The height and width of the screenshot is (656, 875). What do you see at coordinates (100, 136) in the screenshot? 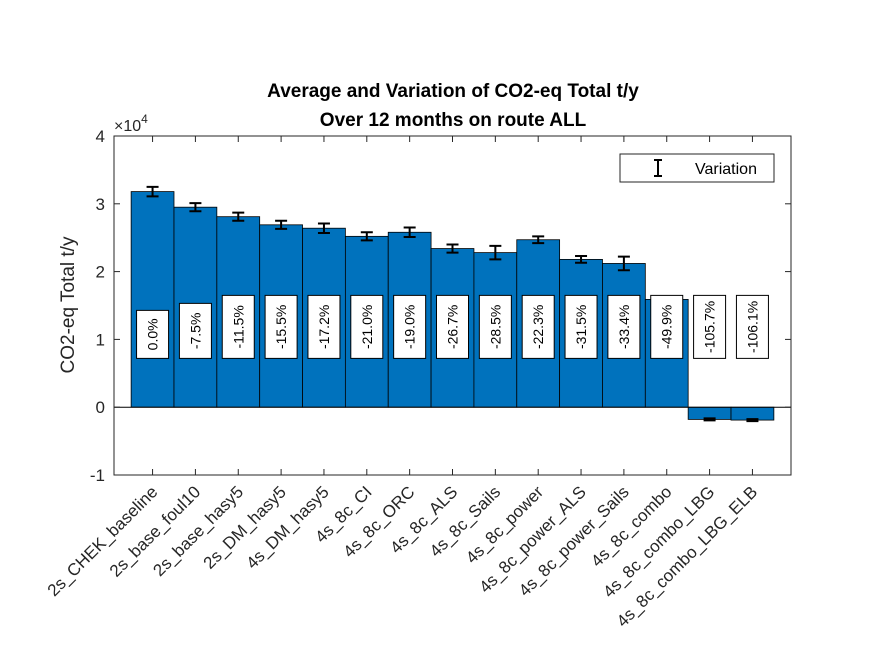
I see `y-tick-label: 4` at bounding box center [100, 136].